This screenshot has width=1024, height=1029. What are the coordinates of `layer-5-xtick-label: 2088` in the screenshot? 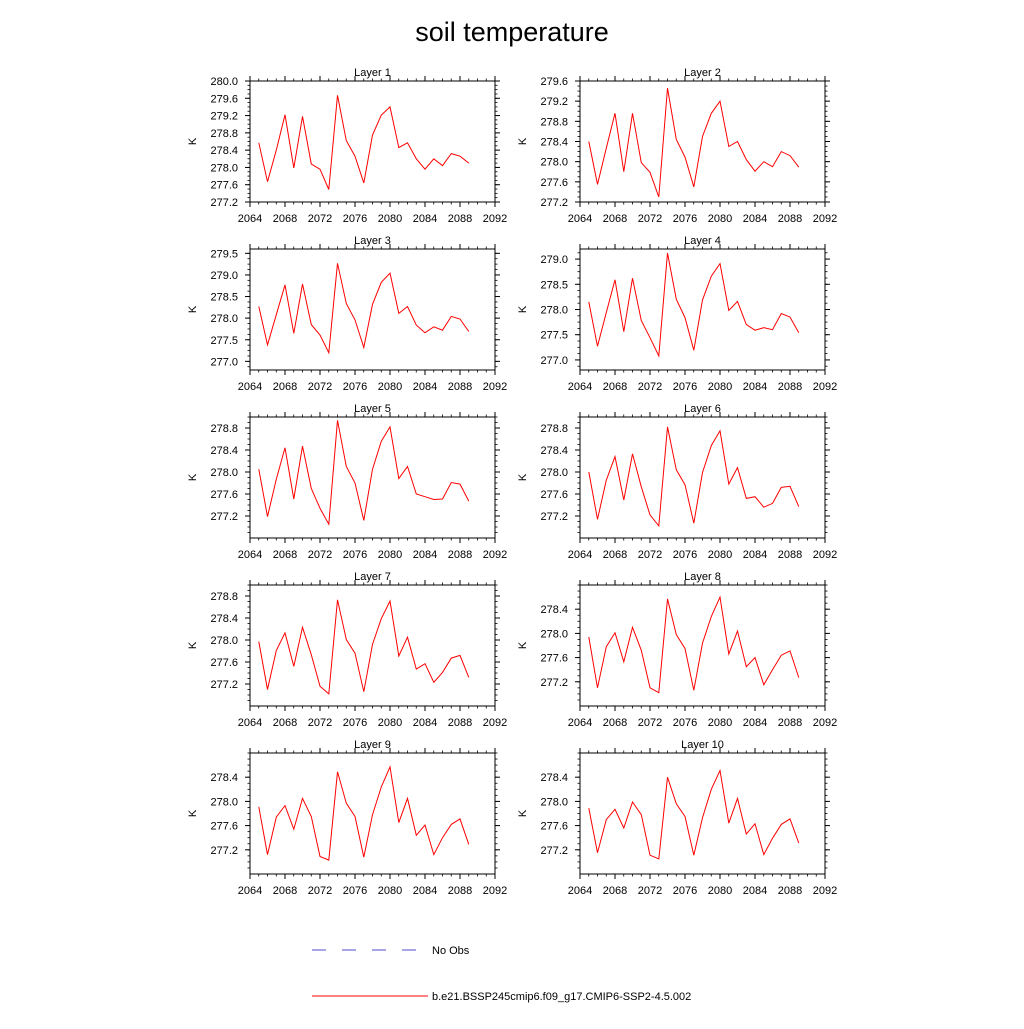 It's located at (460, 555).